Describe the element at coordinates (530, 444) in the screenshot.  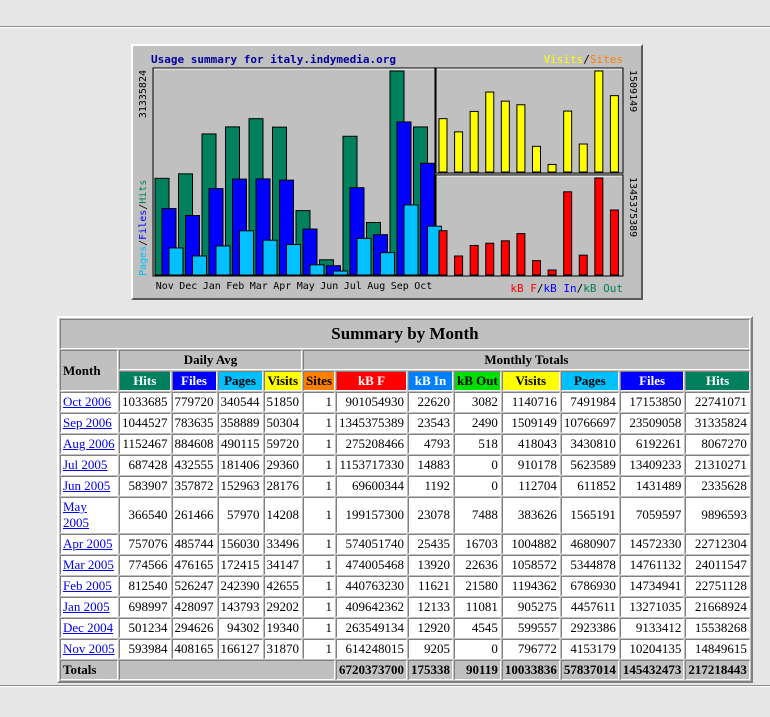
I see `cell-visits: 418043` at that location.